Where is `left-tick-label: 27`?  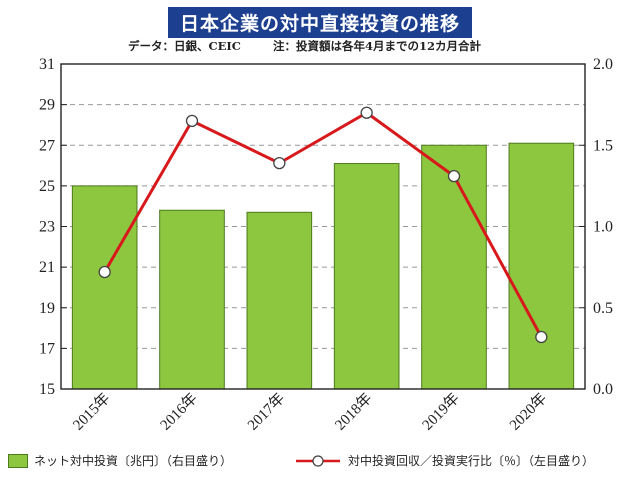 left-tick-label: 27 is located at coordinates (47, 145).